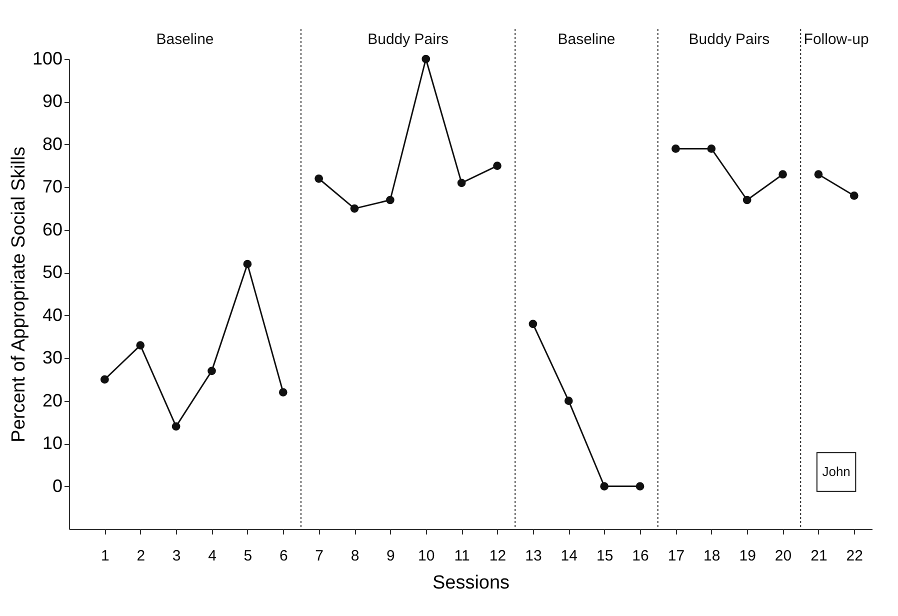 This screenshot has height=616, width=898. I want to click on x-tick-label: 10, so click(426, 556).